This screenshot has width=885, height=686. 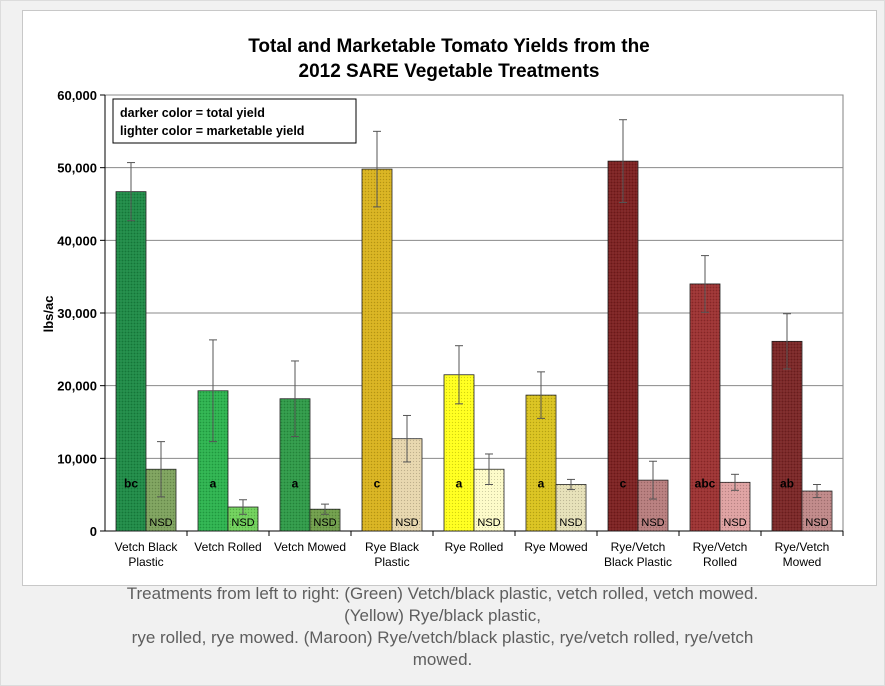 What do you see at coordinates (77, 240) in the screenshot?
I see `y-tick-label: 40,000` at bounding box center [77, 240].